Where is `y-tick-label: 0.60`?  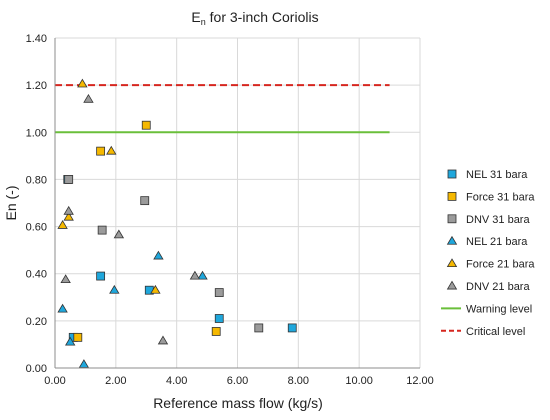 y-tick-label: 0.60 is located at coordinates (36, 228).